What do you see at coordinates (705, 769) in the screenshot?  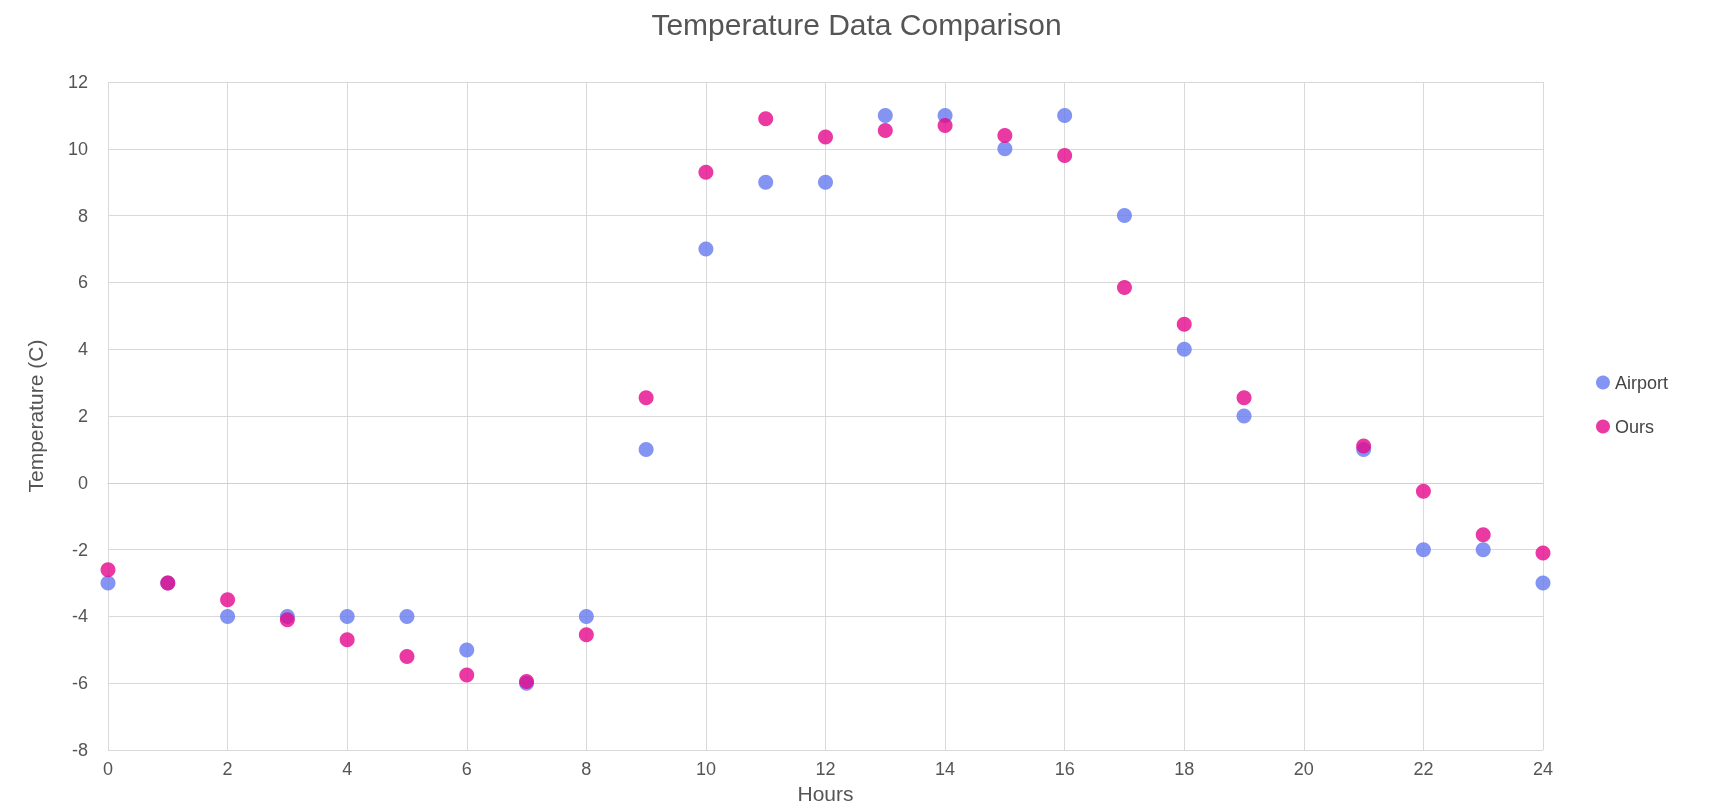 I see `x-tick-label: 10` at bounding box center [705, 769].